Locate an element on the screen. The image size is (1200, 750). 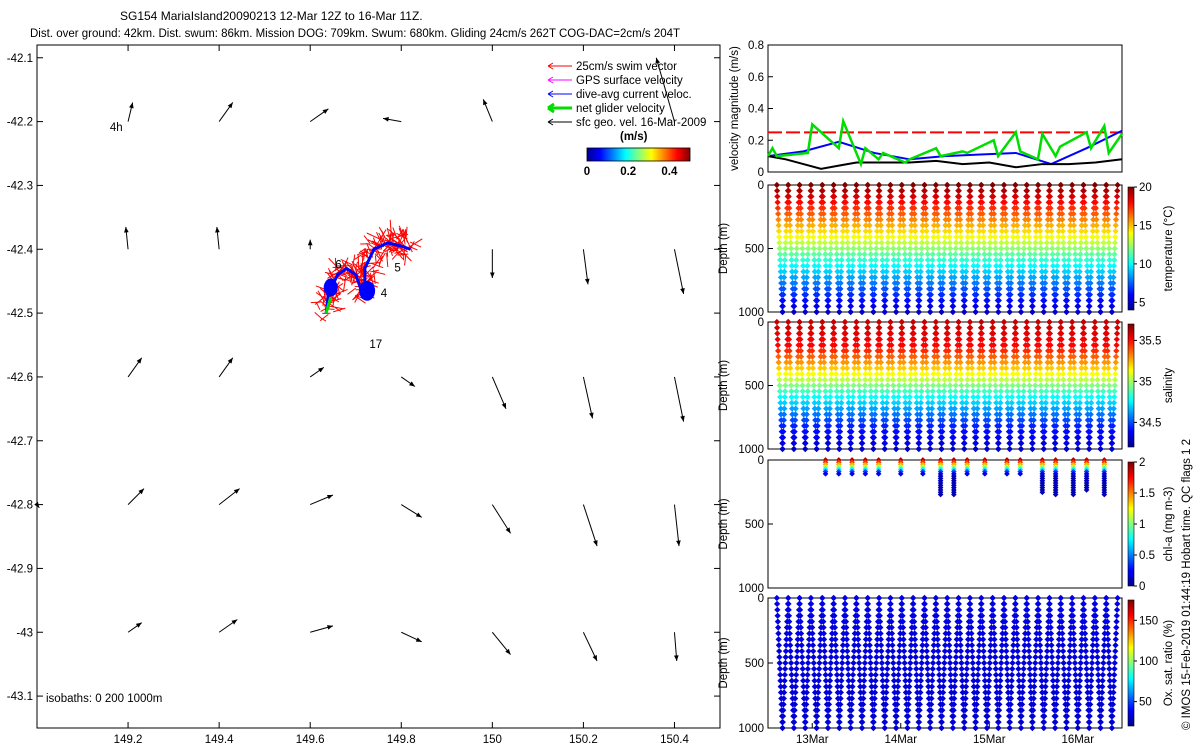
dac-cluster is located at coordinates (330, 287).